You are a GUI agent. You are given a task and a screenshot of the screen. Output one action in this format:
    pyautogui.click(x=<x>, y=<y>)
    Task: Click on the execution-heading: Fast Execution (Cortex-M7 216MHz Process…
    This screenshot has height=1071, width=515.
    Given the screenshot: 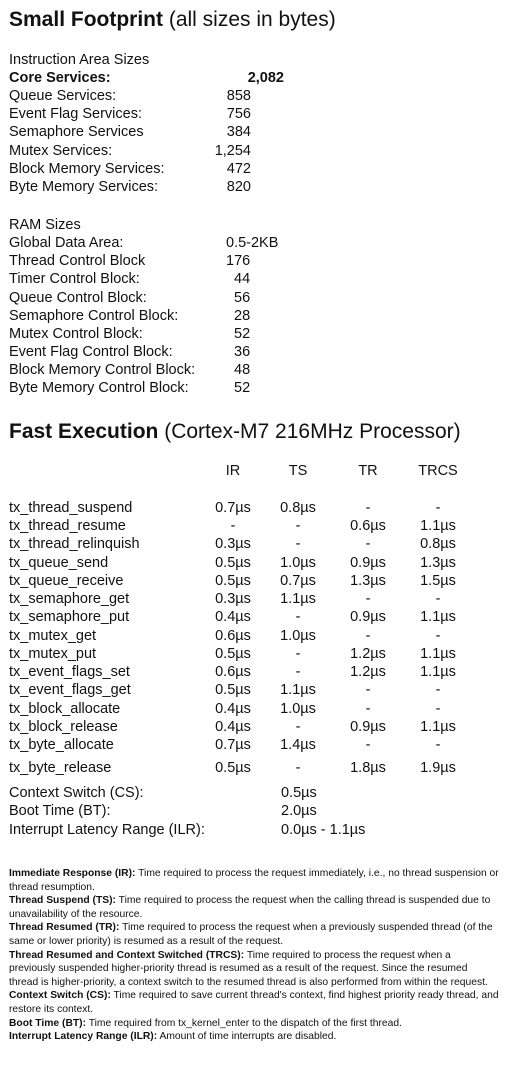 What is the action you would take?
    pyautogui.click(x=235, y=432)
    